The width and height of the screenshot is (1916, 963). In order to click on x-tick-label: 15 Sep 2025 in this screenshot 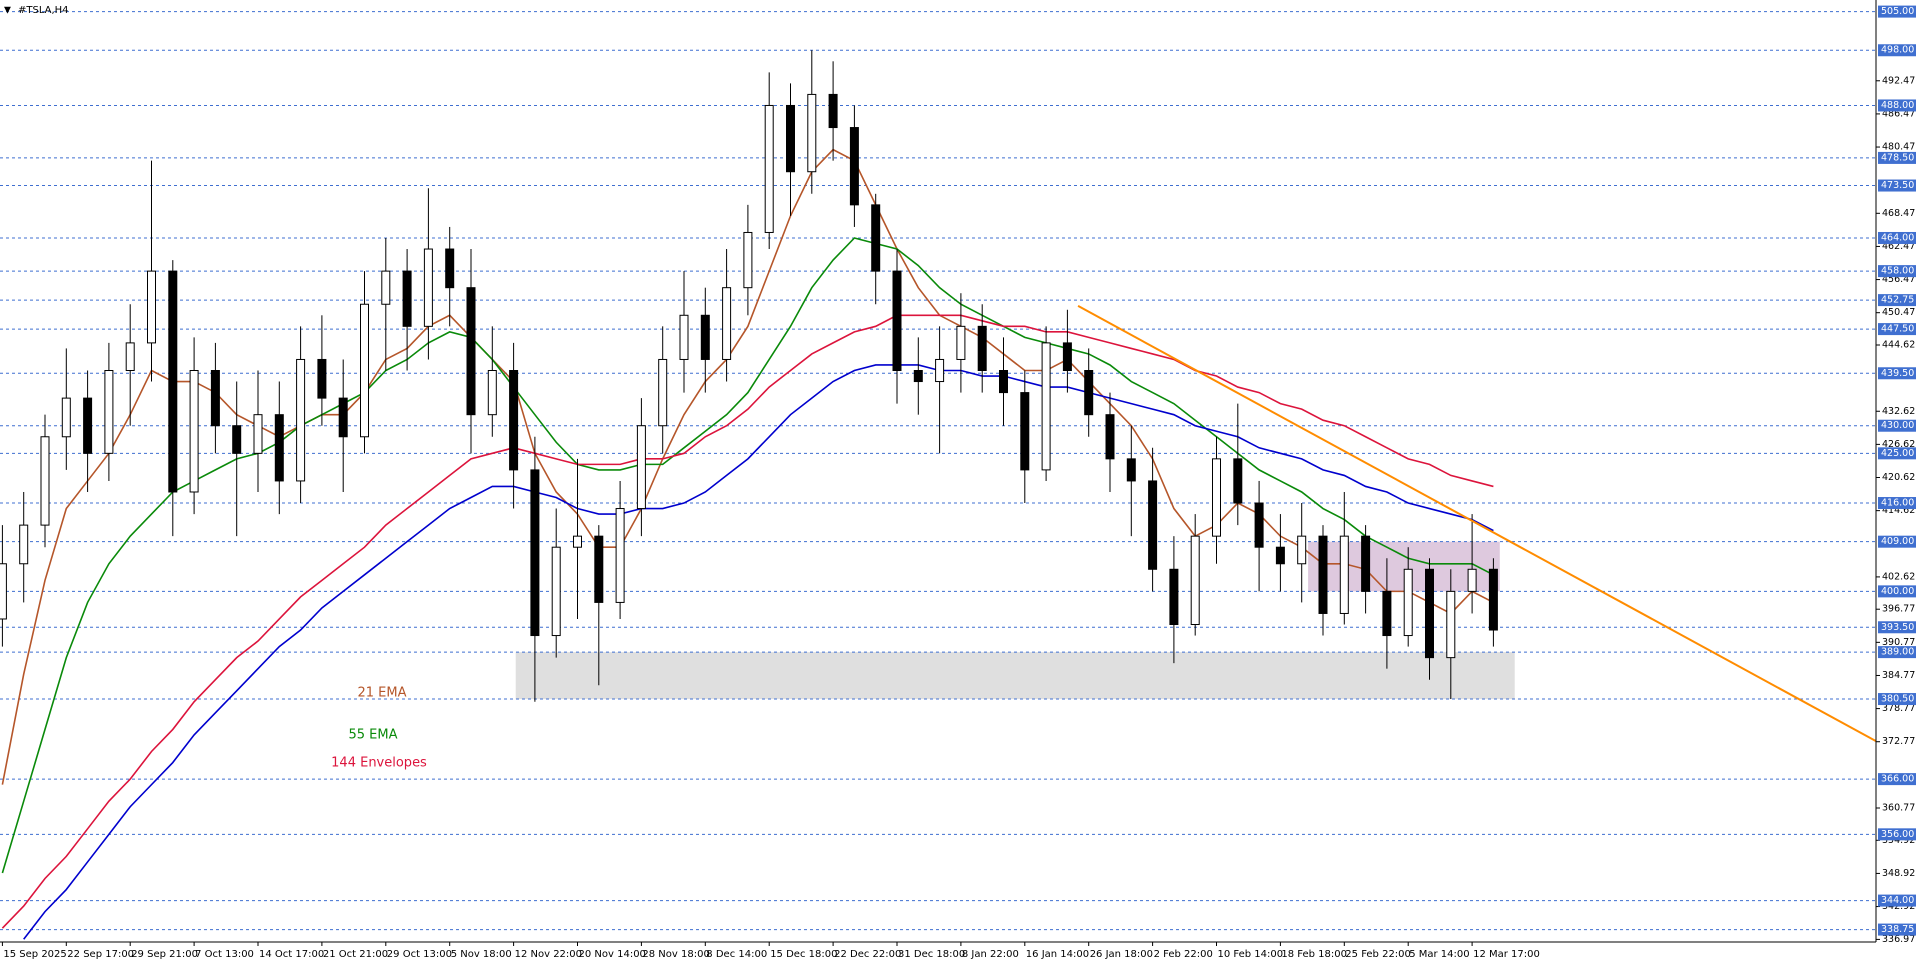, I will do `click(34, 954)`.